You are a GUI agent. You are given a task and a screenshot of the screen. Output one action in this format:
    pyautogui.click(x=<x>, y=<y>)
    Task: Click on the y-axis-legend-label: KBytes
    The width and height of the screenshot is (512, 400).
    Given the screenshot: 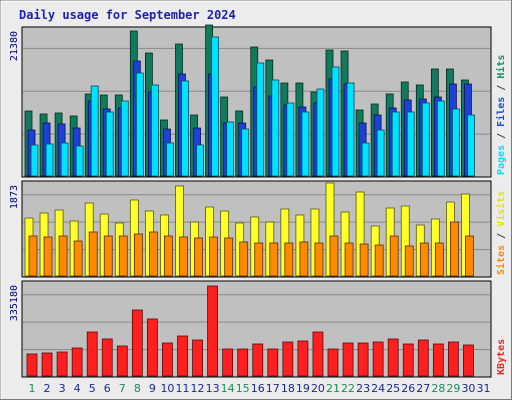 What is the action you would take?
    pyautogui.click(x=501, y=357)
    